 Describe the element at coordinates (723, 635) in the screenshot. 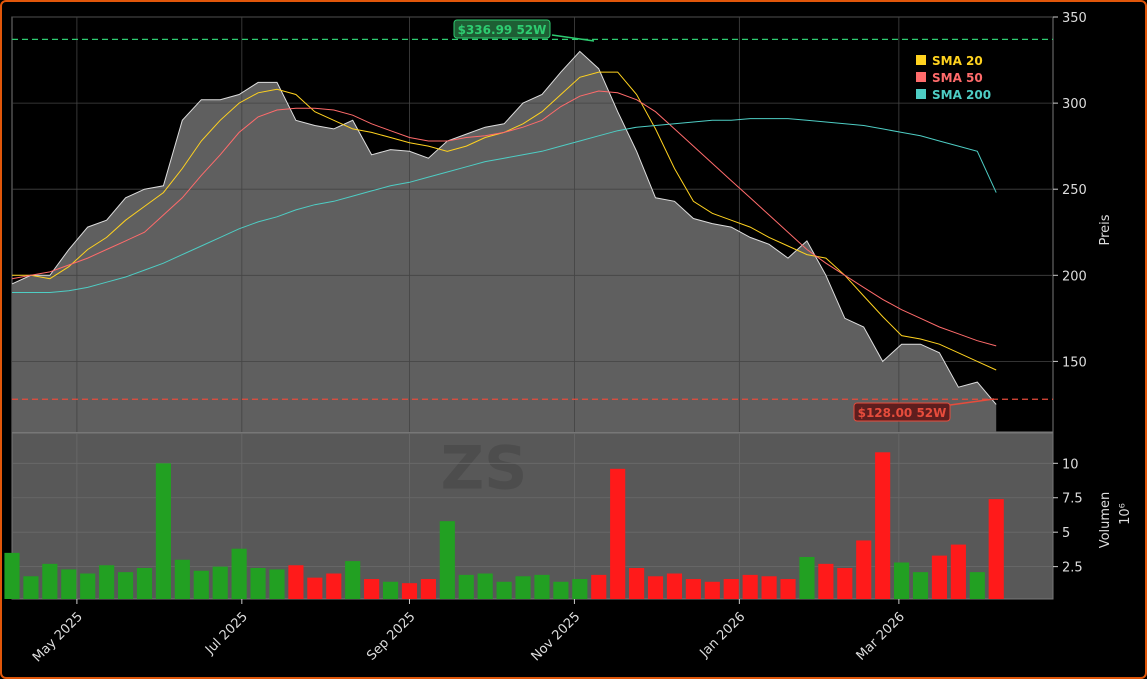

I see `x-tick-label: Jan 2026` at that location.